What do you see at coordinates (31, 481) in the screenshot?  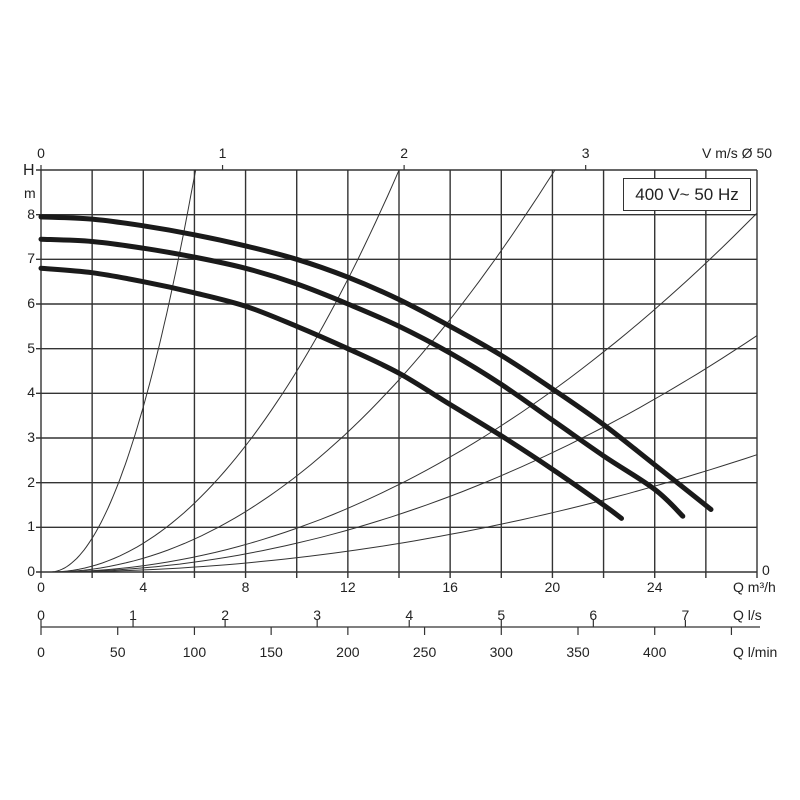 I see `y-axis-tick: 2` at bounding box center [31, 481].